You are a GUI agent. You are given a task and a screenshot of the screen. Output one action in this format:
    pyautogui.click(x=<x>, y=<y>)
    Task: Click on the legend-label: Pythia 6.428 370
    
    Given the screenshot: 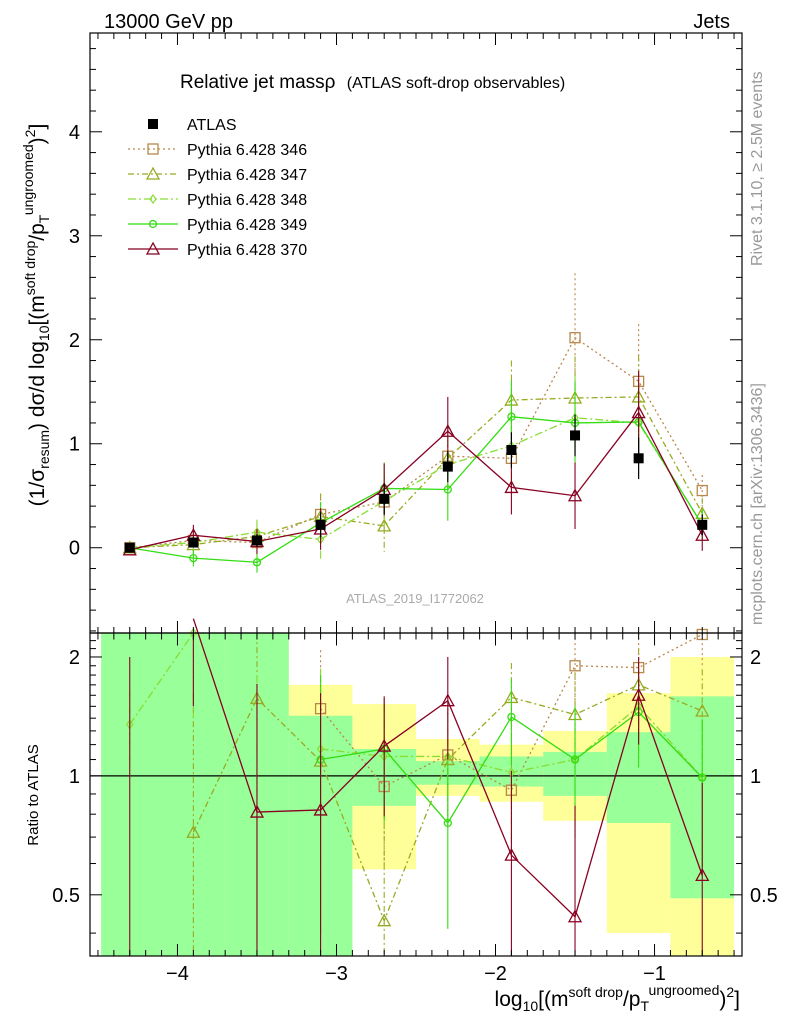 What is the action you would take?
    pyautogui.click(x=247, y=250)
    